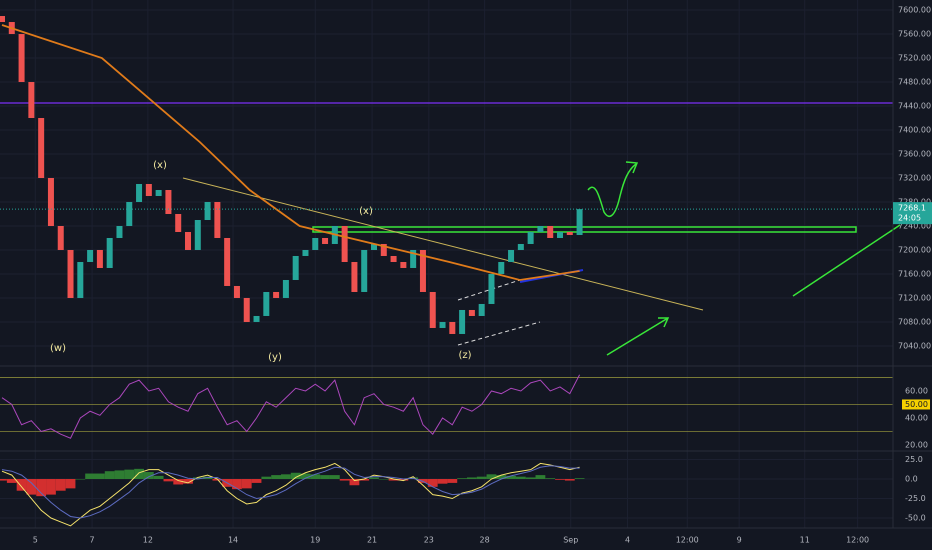 This screenshot has width=932, height=550. Describe the element at coordinates (372, 540) in the screenshot. I see `x-tick-label: 21` at that location.